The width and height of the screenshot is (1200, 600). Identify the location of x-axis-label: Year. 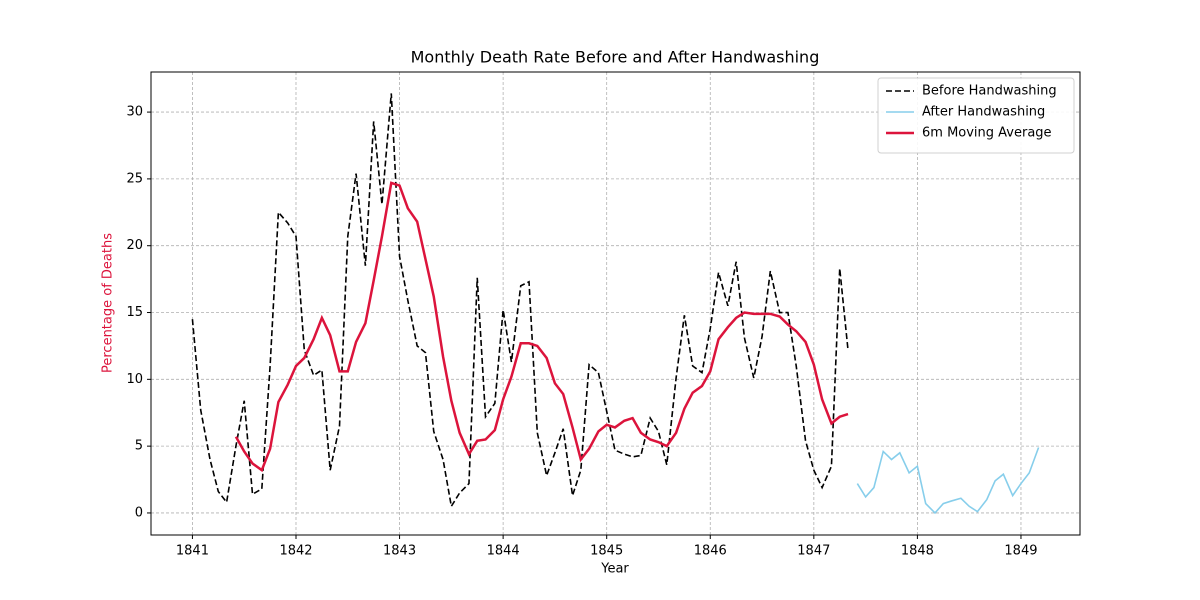
(614, 569).